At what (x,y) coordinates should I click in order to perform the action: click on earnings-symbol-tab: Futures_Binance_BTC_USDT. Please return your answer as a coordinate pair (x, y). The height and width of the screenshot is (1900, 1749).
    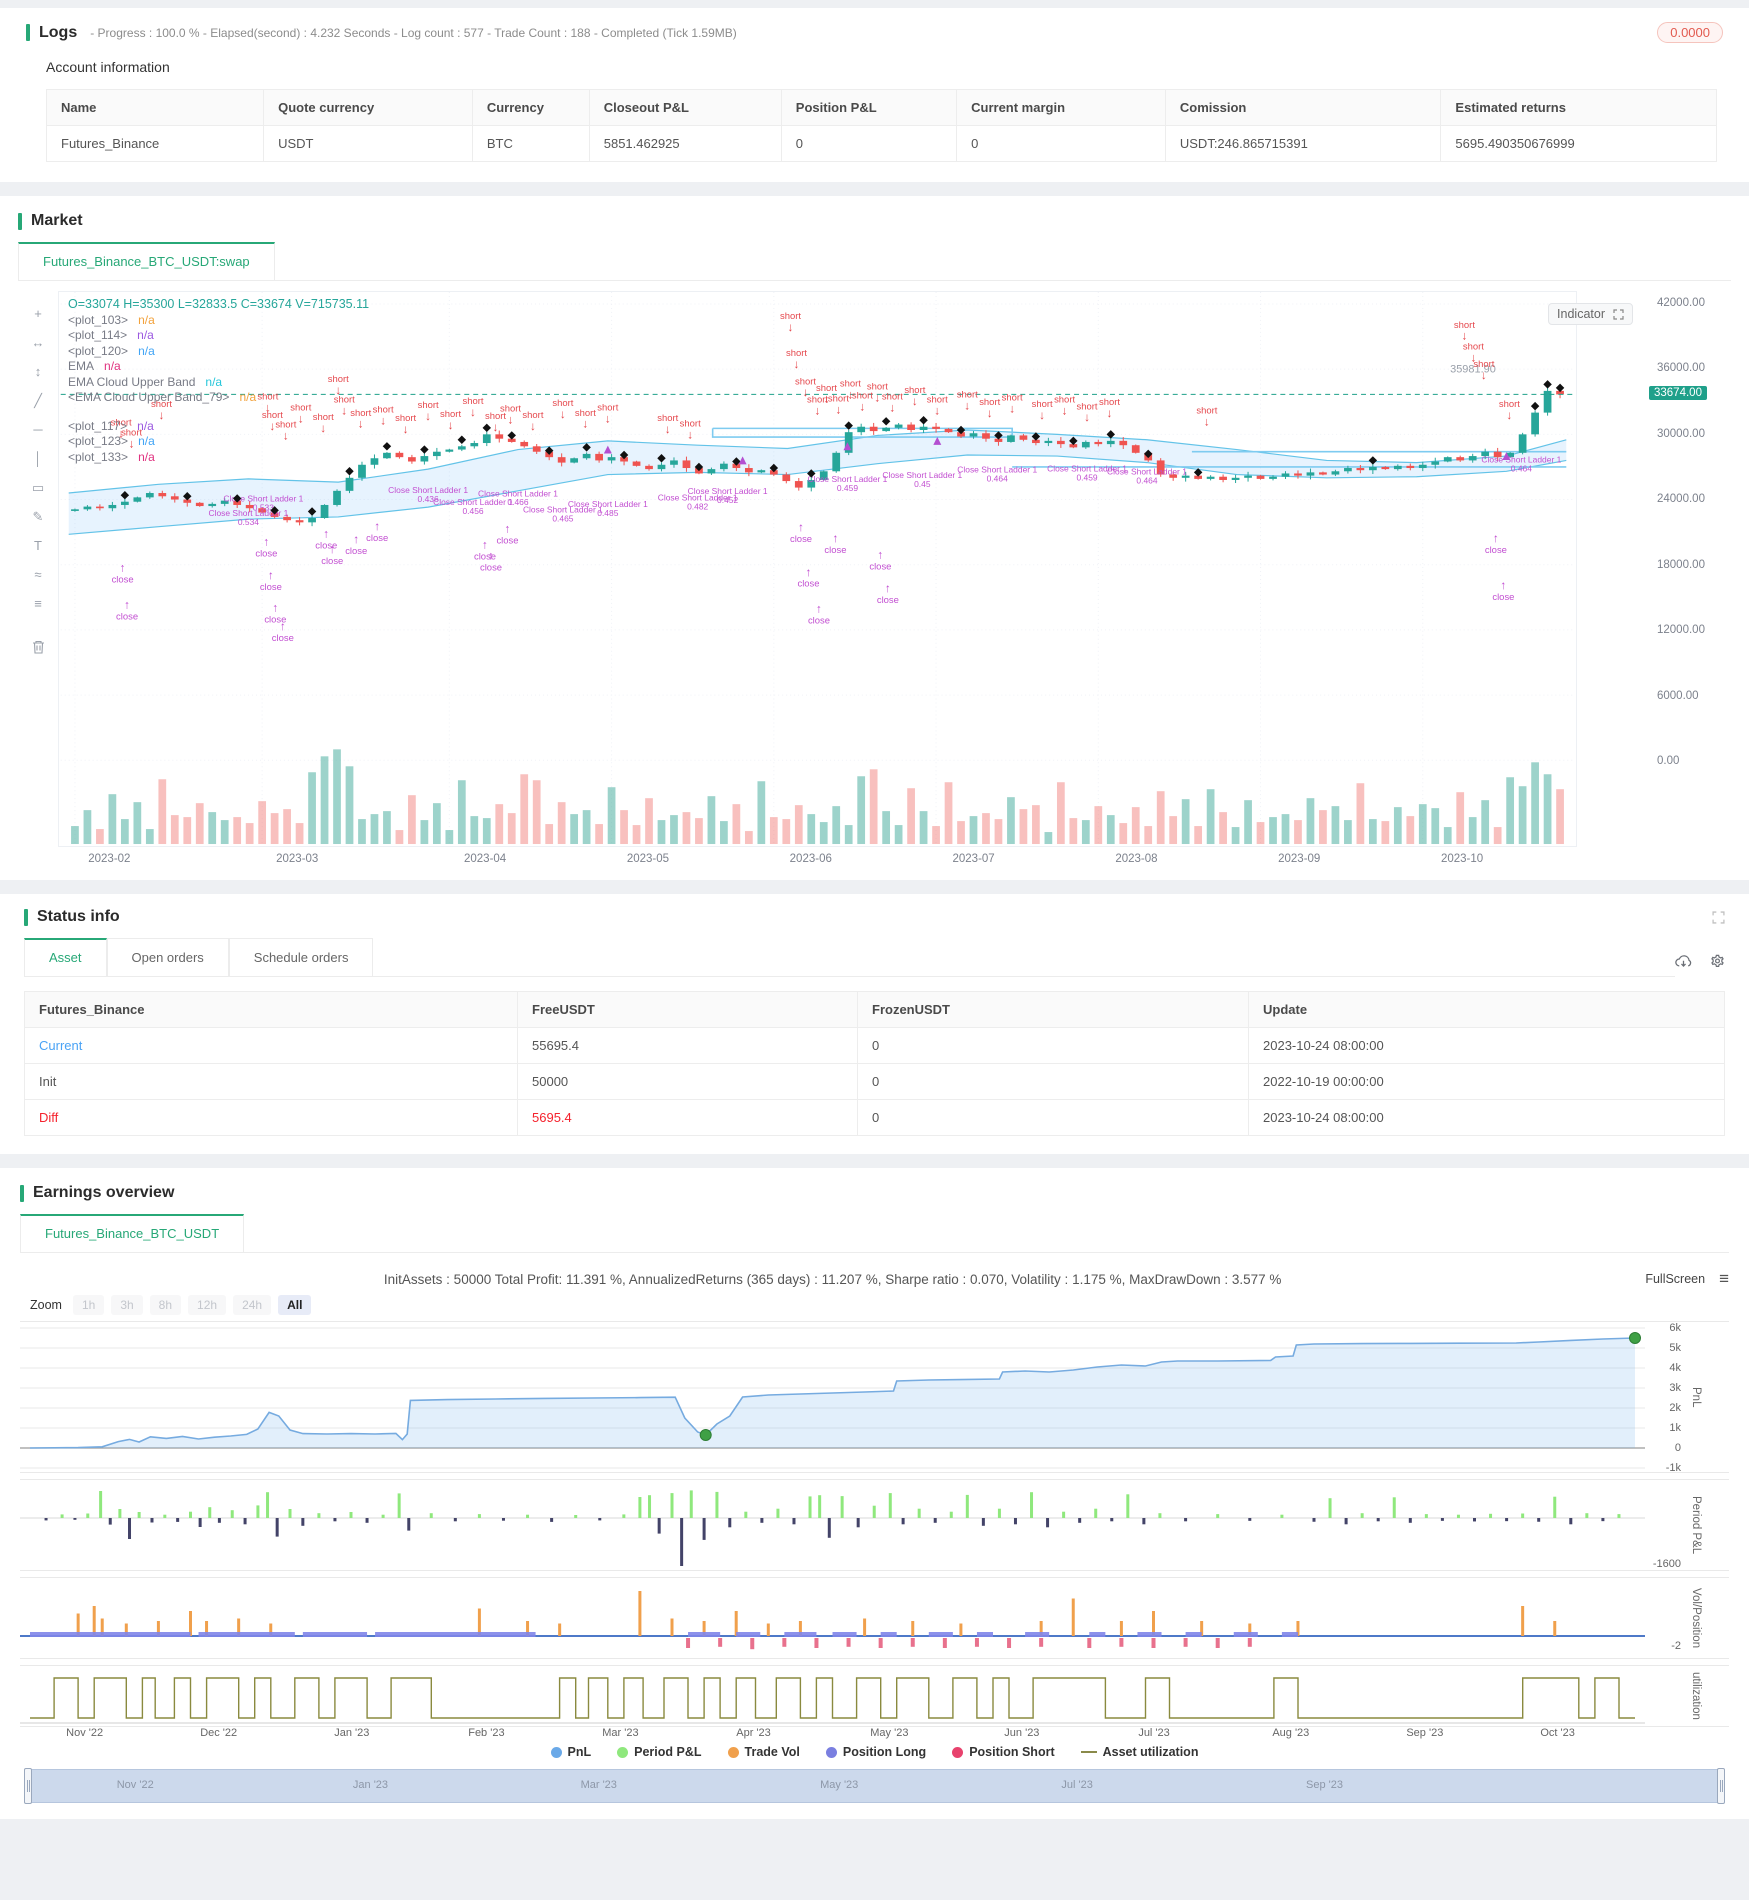
    Looking at the image, I should click on (132, 1233).